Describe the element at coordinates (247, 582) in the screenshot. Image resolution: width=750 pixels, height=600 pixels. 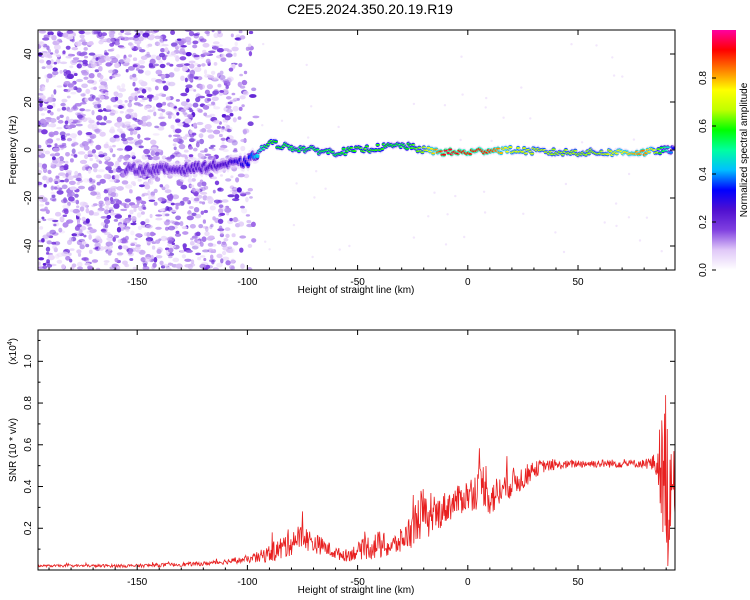
I see `x-tick-label: -100` at that location.